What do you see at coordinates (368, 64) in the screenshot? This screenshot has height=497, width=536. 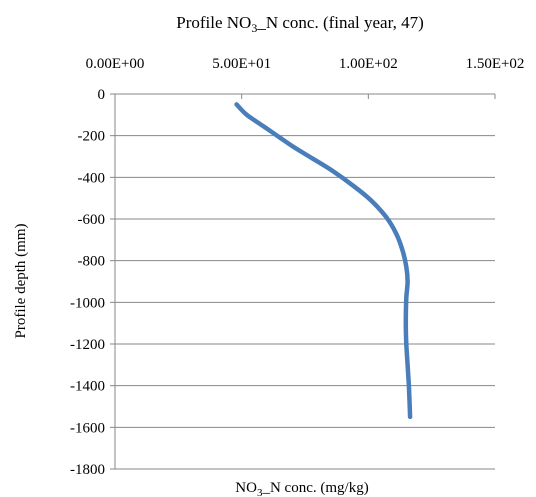 I see `x-tick-label-2: 1.00E+02` at bounding box center [368, 64].